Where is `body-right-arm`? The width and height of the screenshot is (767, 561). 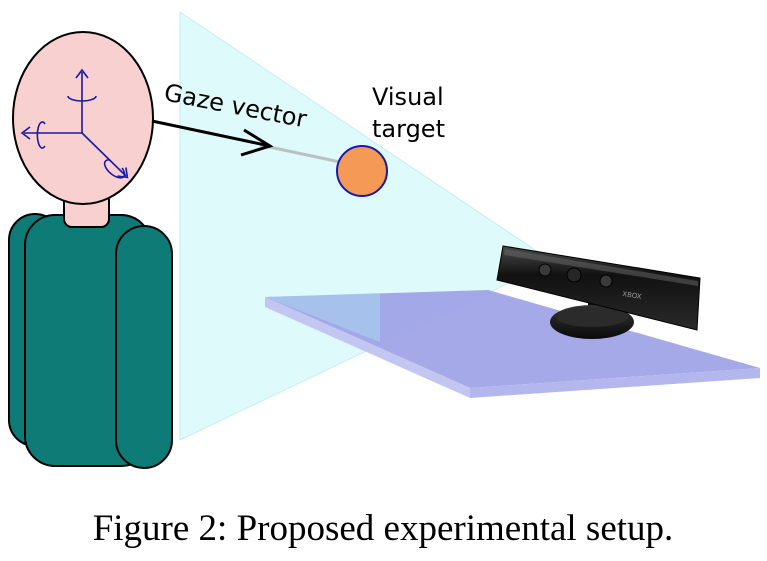 body-right-arm is located at coordinates (144, 347).